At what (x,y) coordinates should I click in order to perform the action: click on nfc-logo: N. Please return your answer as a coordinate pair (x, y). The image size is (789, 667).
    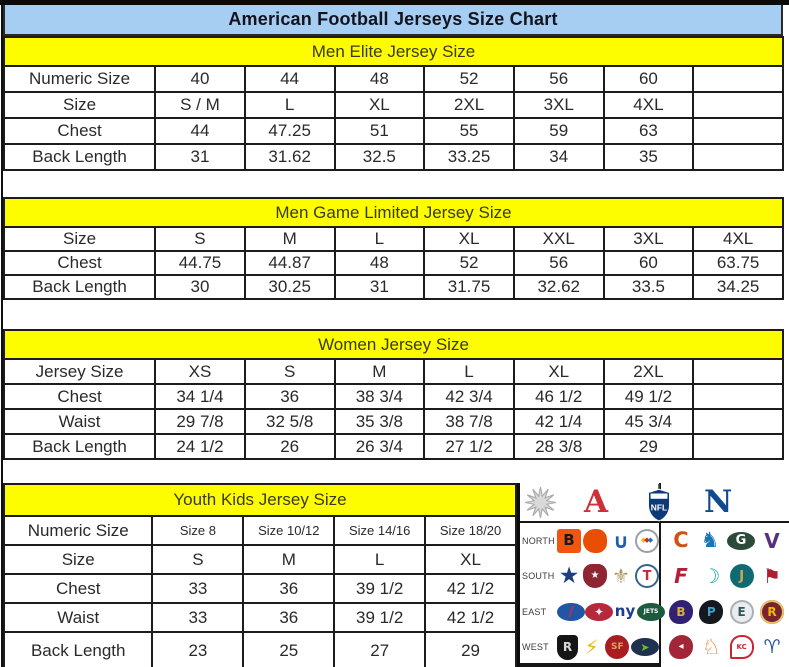
    Looking at the image, I should click on (718, 502).